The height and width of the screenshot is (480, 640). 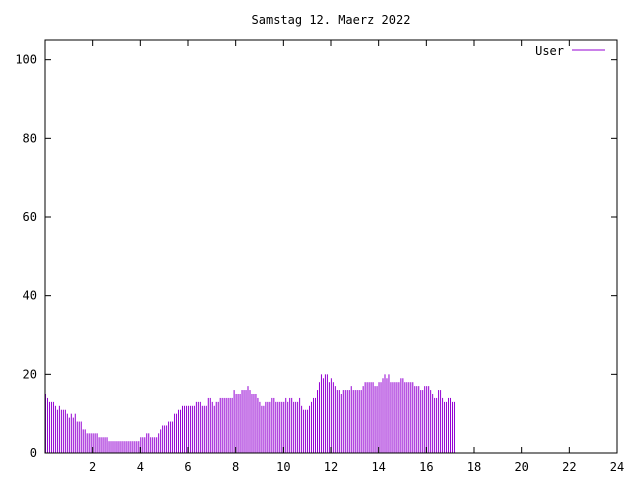 What do you see at coordinates (617, 467) in the screenshot?
I see `x-tick-label: 24` at bounding box center [617, 467].